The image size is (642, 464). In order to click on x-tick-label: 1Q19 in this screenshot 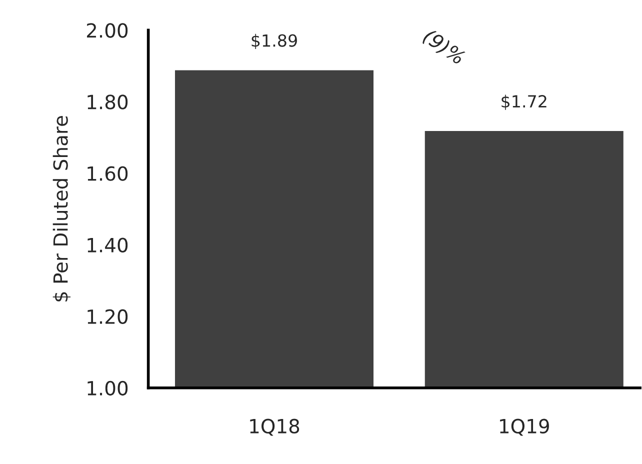, I will do `click(524, 427)`.